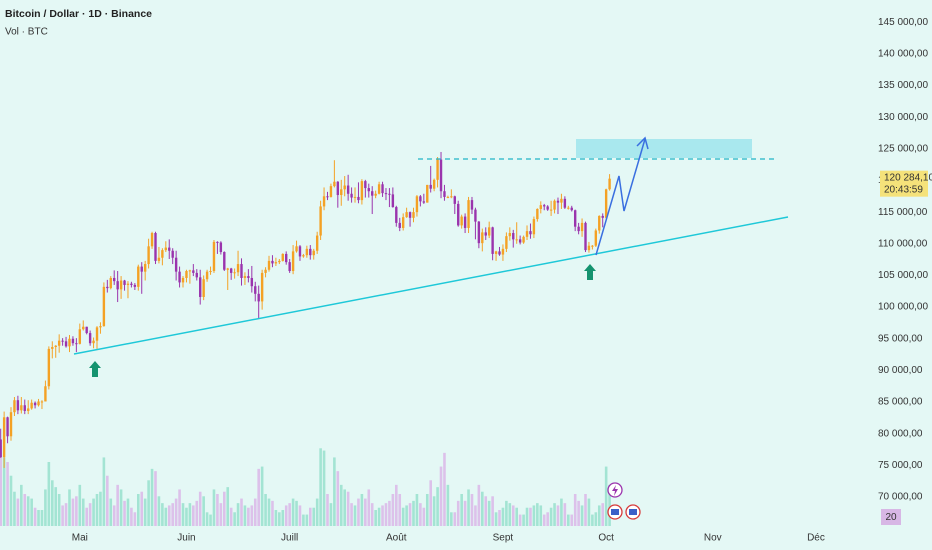 The image size is (932, 550). I want to click on chart-title: Bitcoin / Dollar · 1D · Binance, so click(78, 14).